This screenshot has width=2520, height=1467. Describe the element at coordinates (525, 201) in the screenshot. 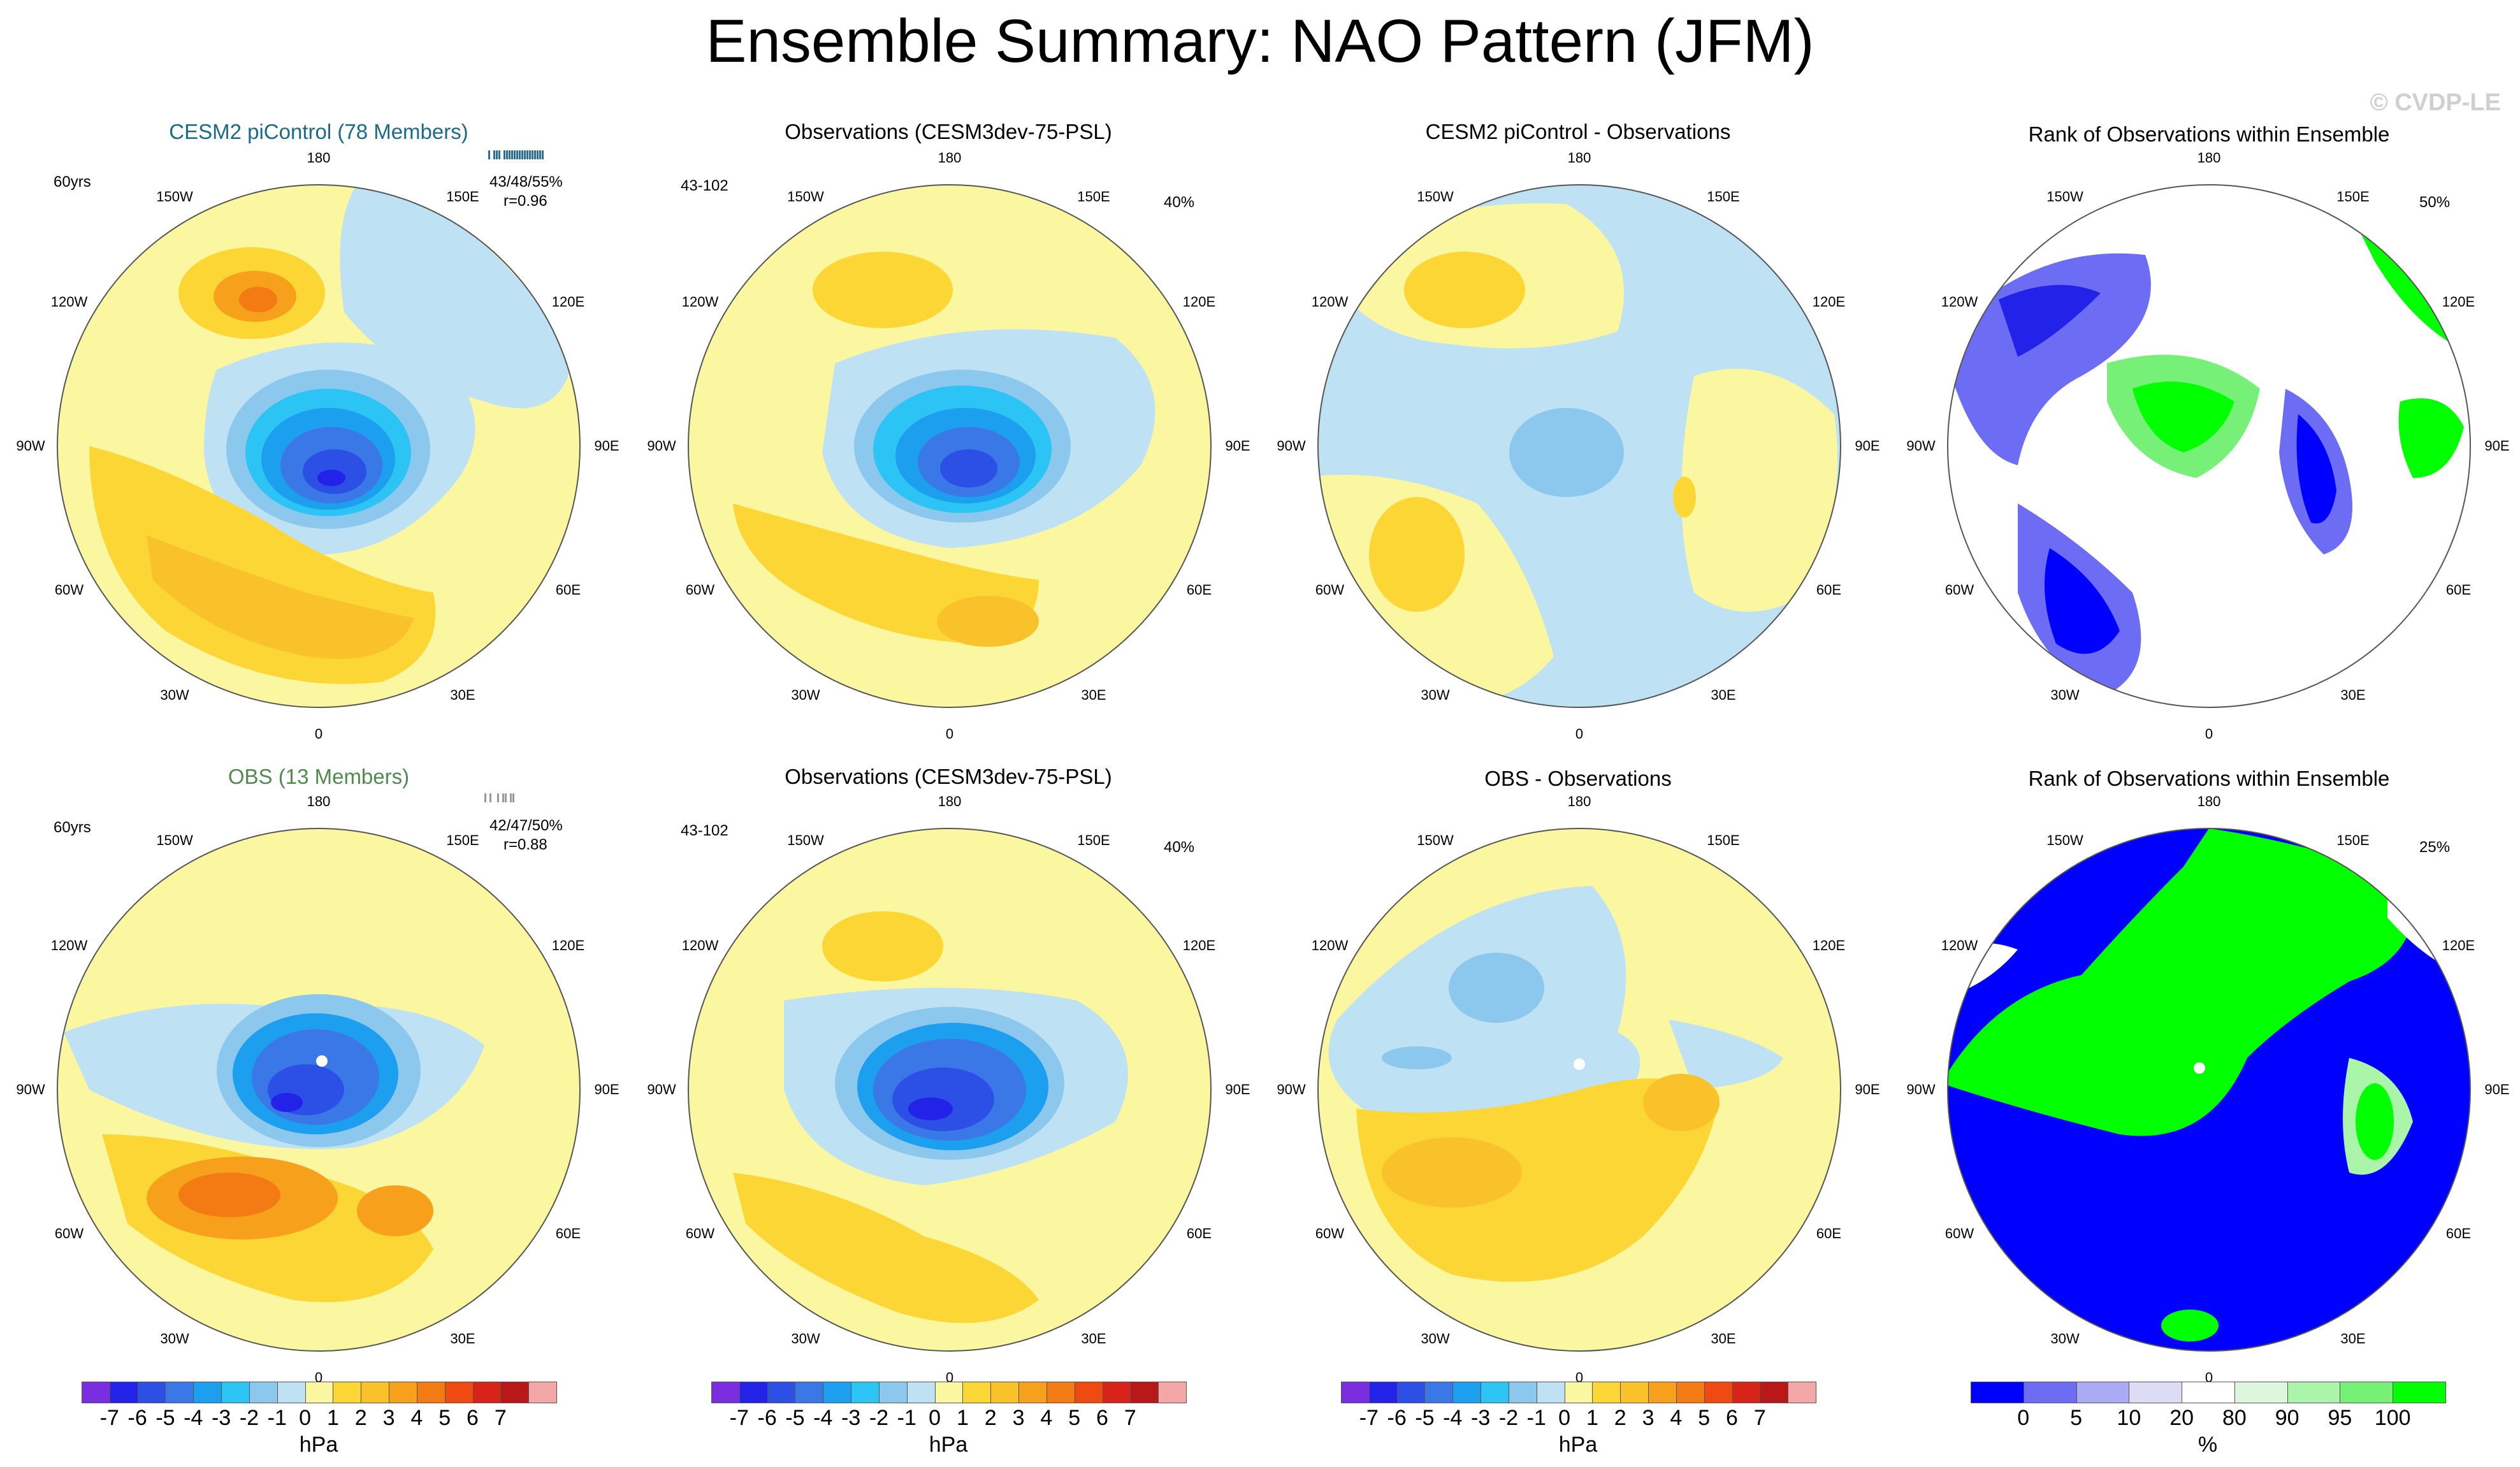

I see `panel-corr-label: r=0.96` at that location.